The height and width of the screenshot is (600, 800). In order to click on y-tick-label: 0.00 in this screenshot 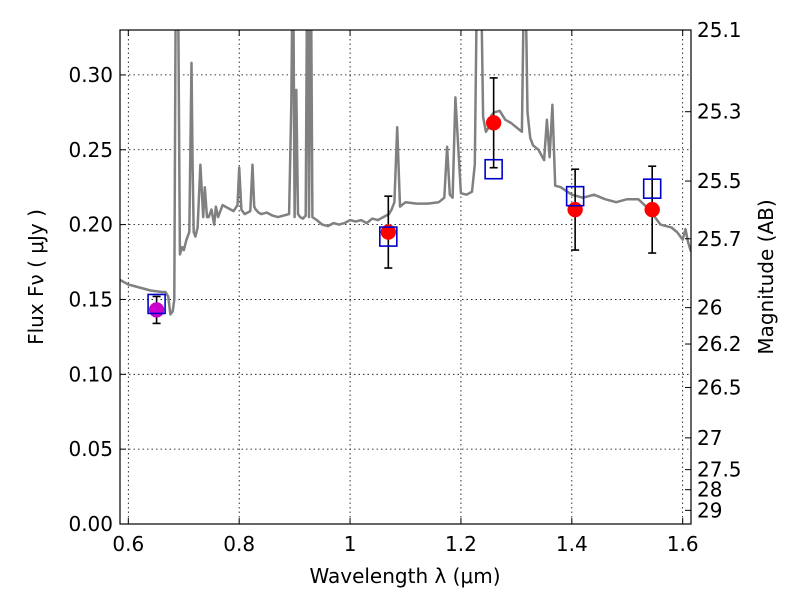, I will do `click(90, 524)`.